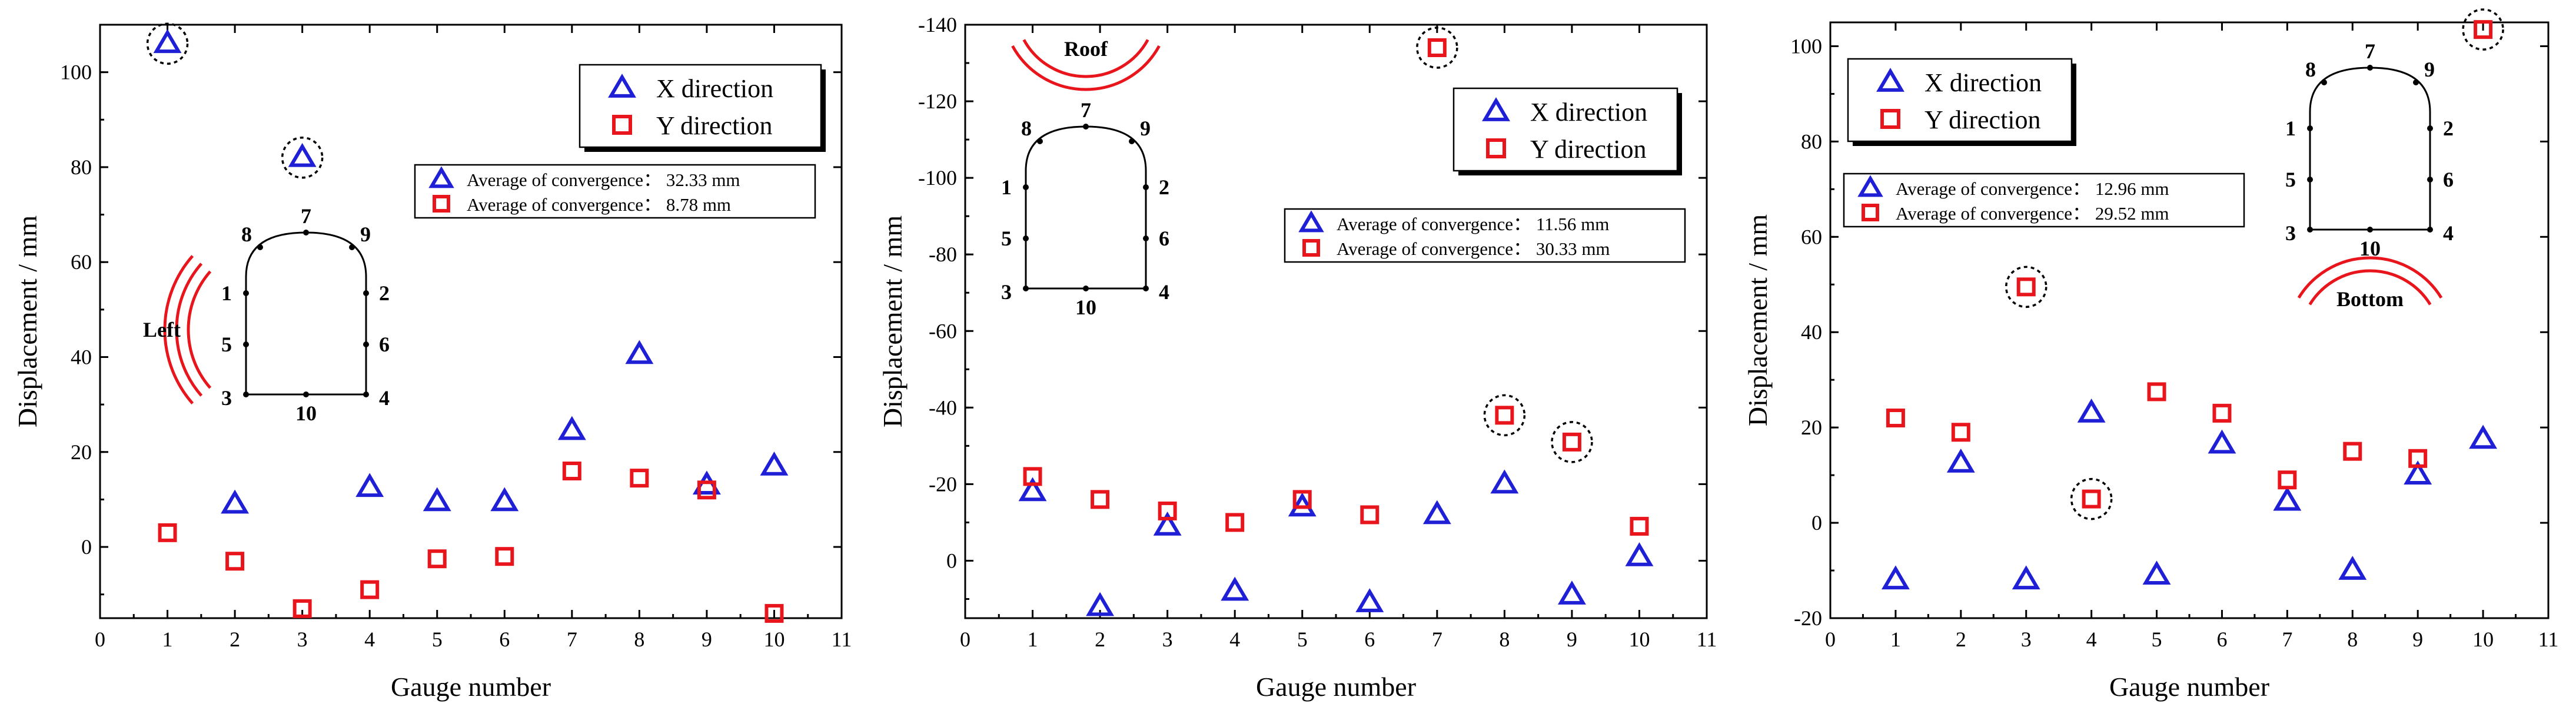 This screenshot has height=720, width=2576. What do you see at coordinates (2369, 175) in the screenshot?
I see `tunnel-diagram: 1 2 3 4 5 6 7 8 9 10 Bottom` at bounding box center [2369, 175].